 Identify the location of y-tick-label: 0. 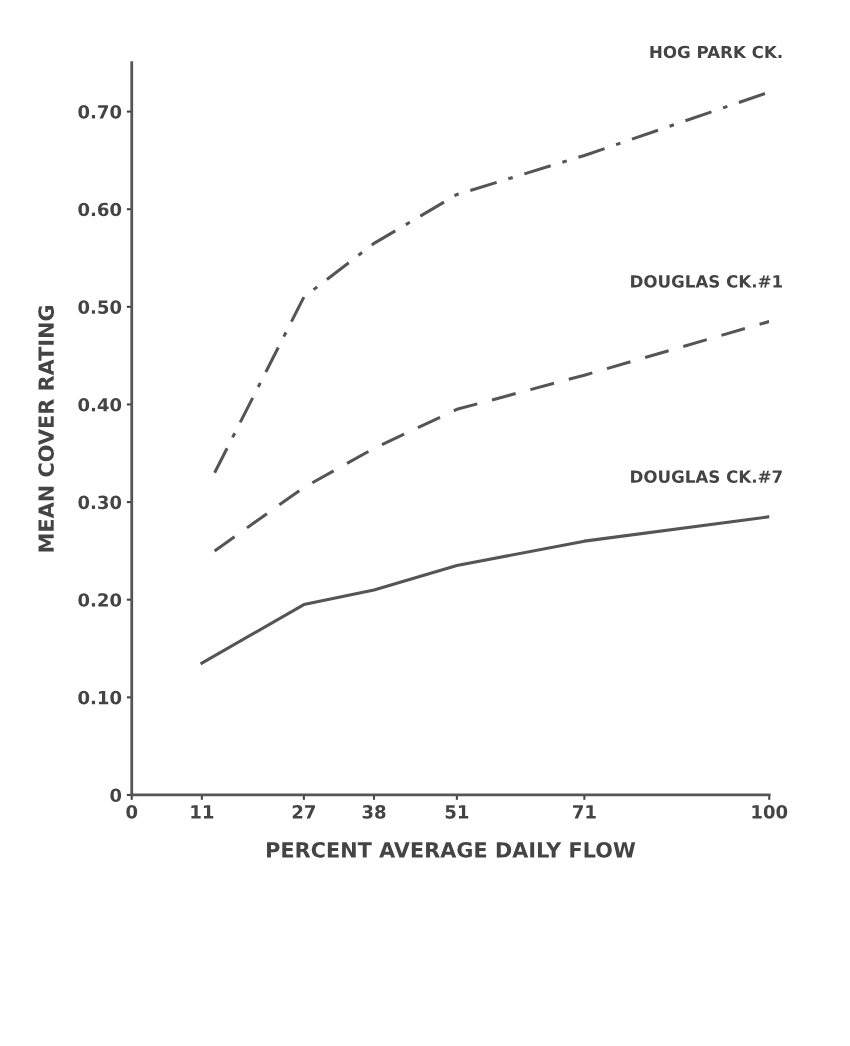
(116, 795).